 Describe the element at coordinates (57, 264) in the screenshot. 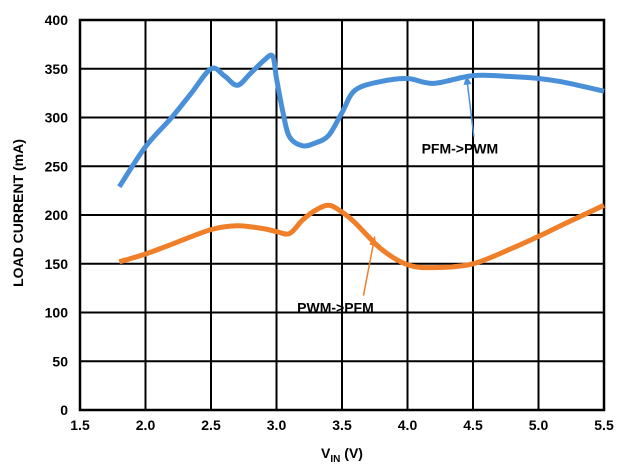

I see `y-tick-label: 150` at that location.